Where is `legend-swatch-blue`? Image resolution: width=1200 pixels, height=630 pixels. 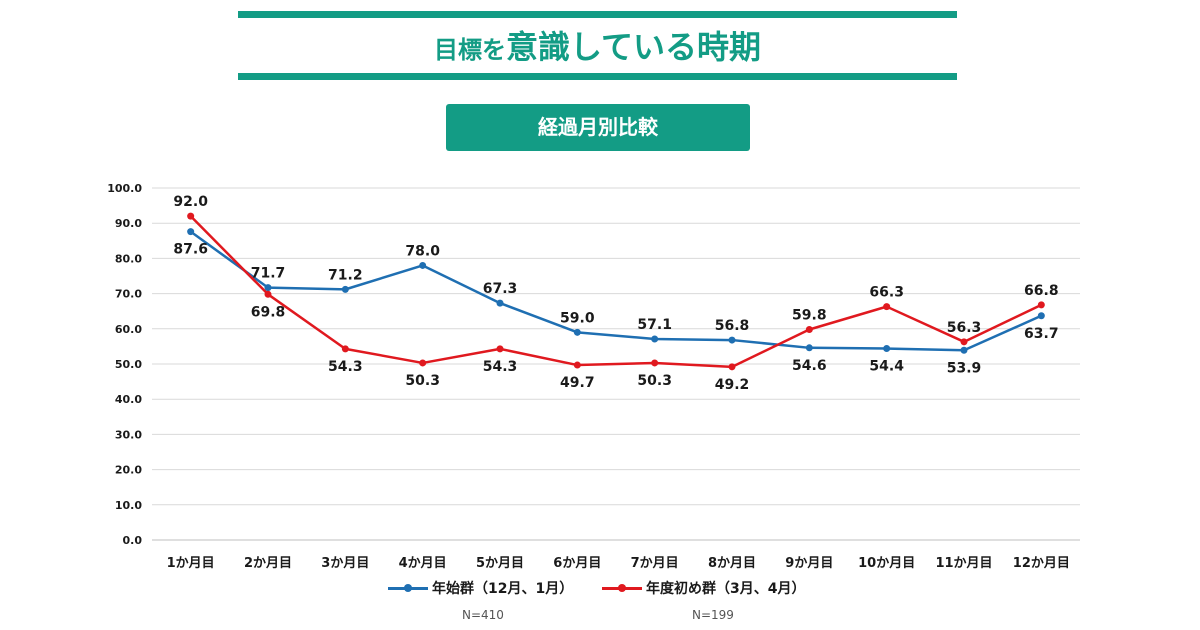
legend-swatch-blue is located at coordinates (408, 588).